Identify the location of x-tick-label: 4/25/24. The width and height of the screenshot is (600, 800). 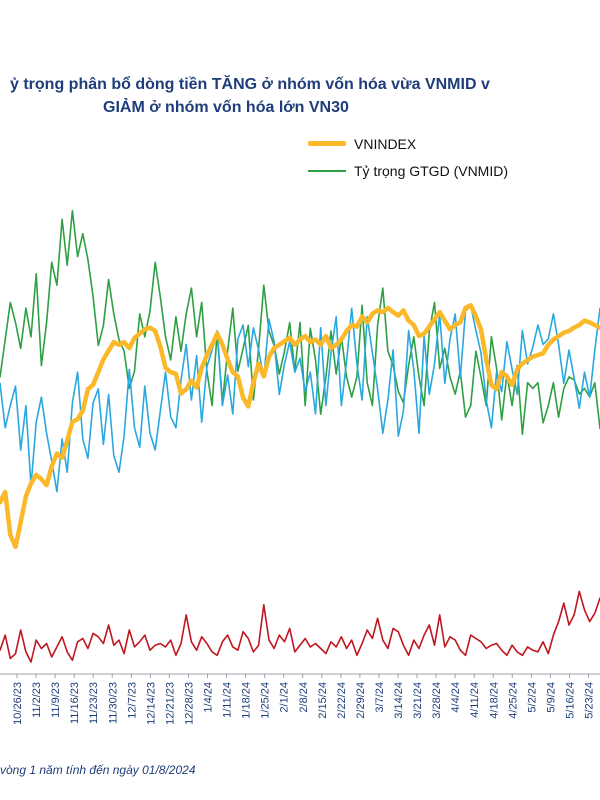
(513, 700).